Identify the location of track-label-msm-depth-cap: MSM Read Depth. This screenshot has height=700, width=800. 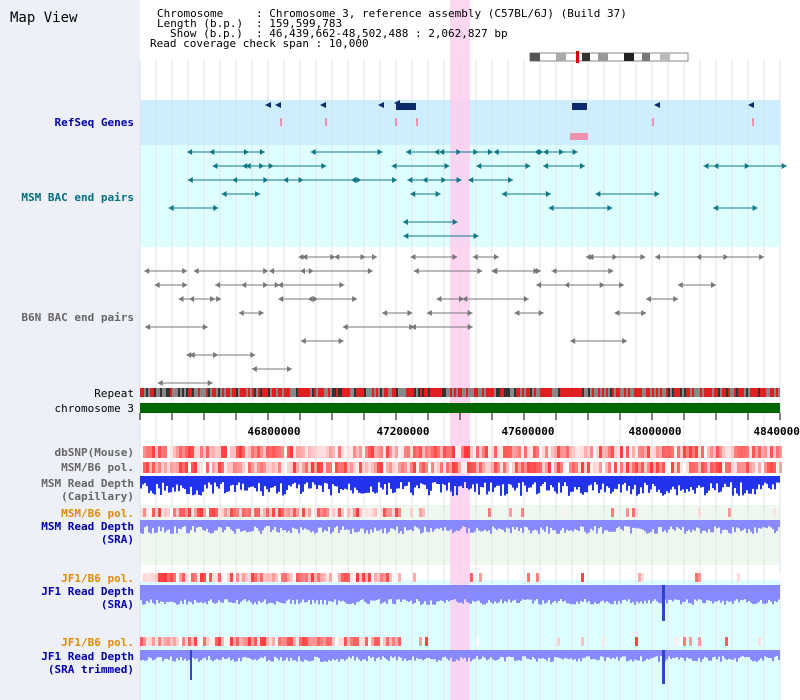
(87, 483).